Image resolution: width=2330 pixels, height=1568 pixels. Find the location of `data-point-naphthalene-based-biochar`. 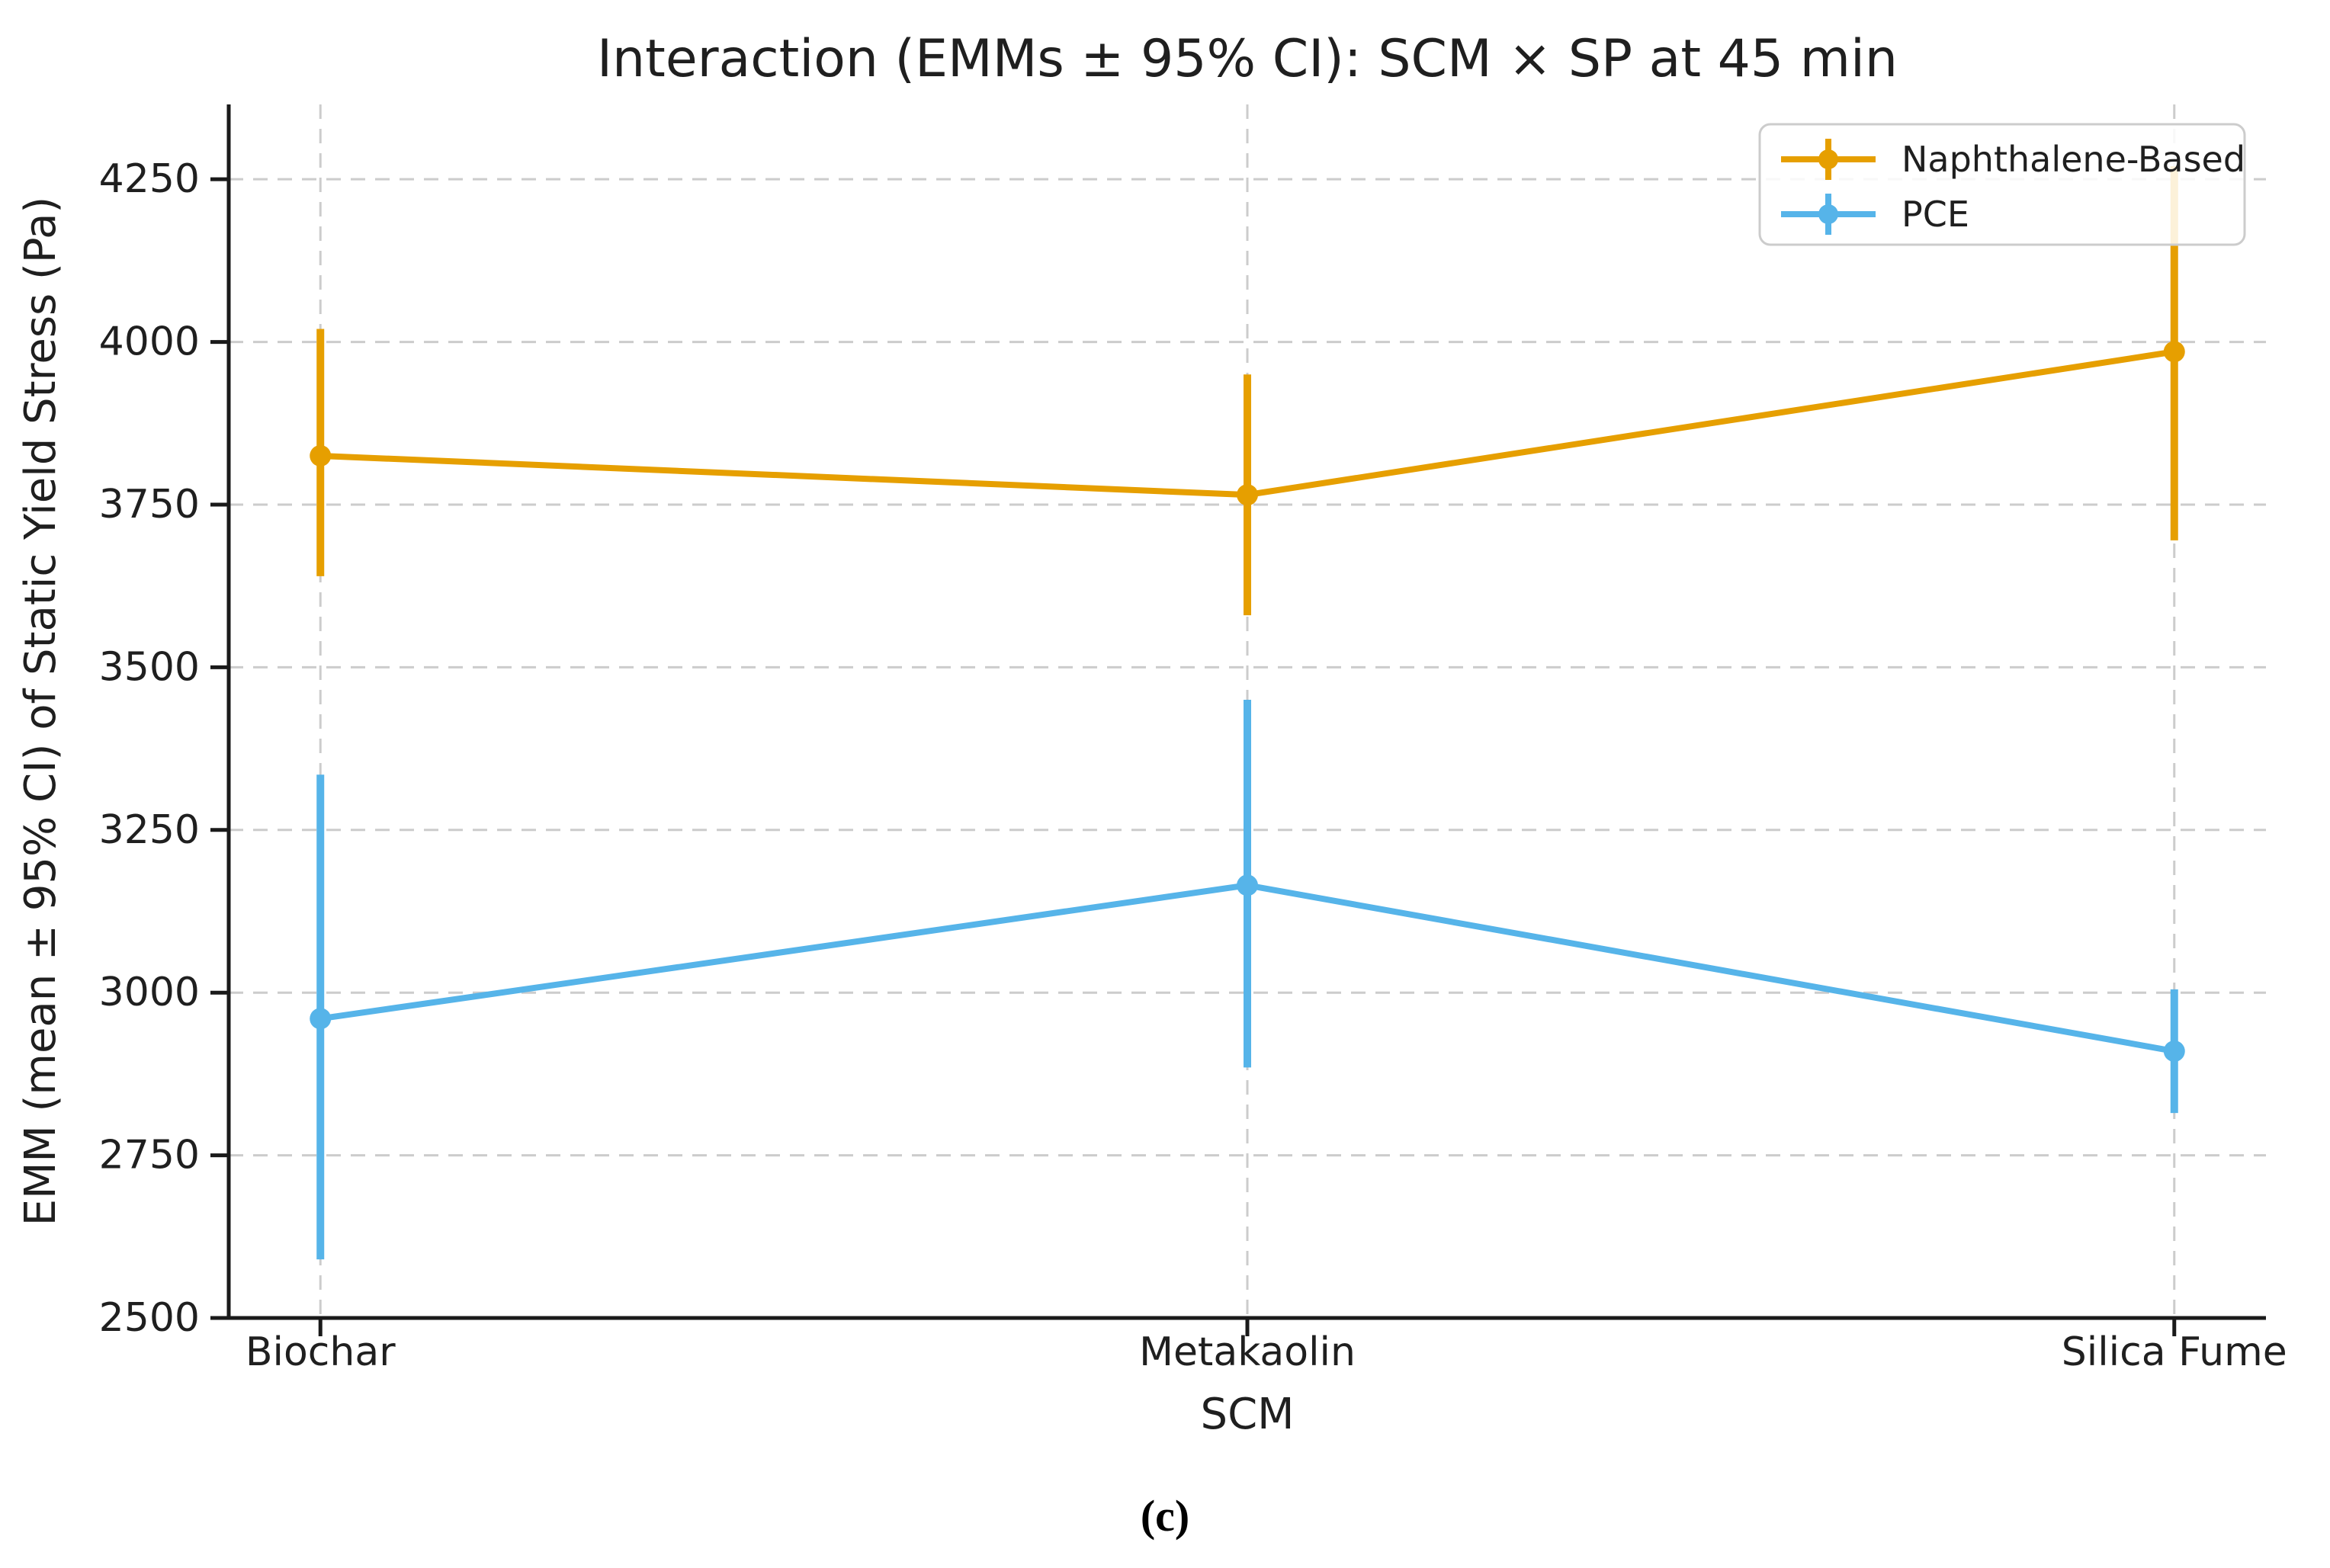

data-point-naphthalene-based-biochar is located at coordinates (321, 455).